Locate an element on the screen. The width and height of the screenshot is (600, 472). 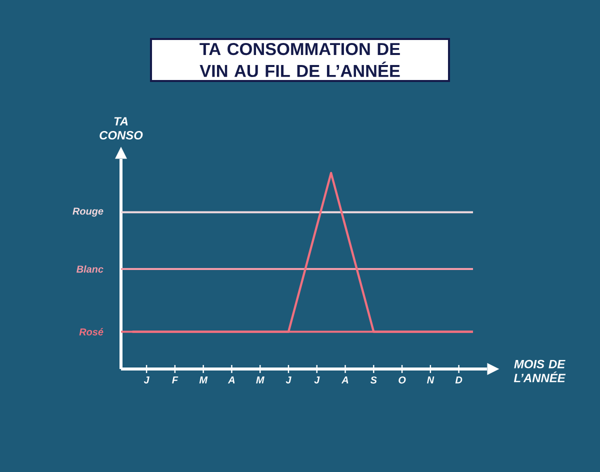
x-tick-label: O is located at coordinates (402, 380).